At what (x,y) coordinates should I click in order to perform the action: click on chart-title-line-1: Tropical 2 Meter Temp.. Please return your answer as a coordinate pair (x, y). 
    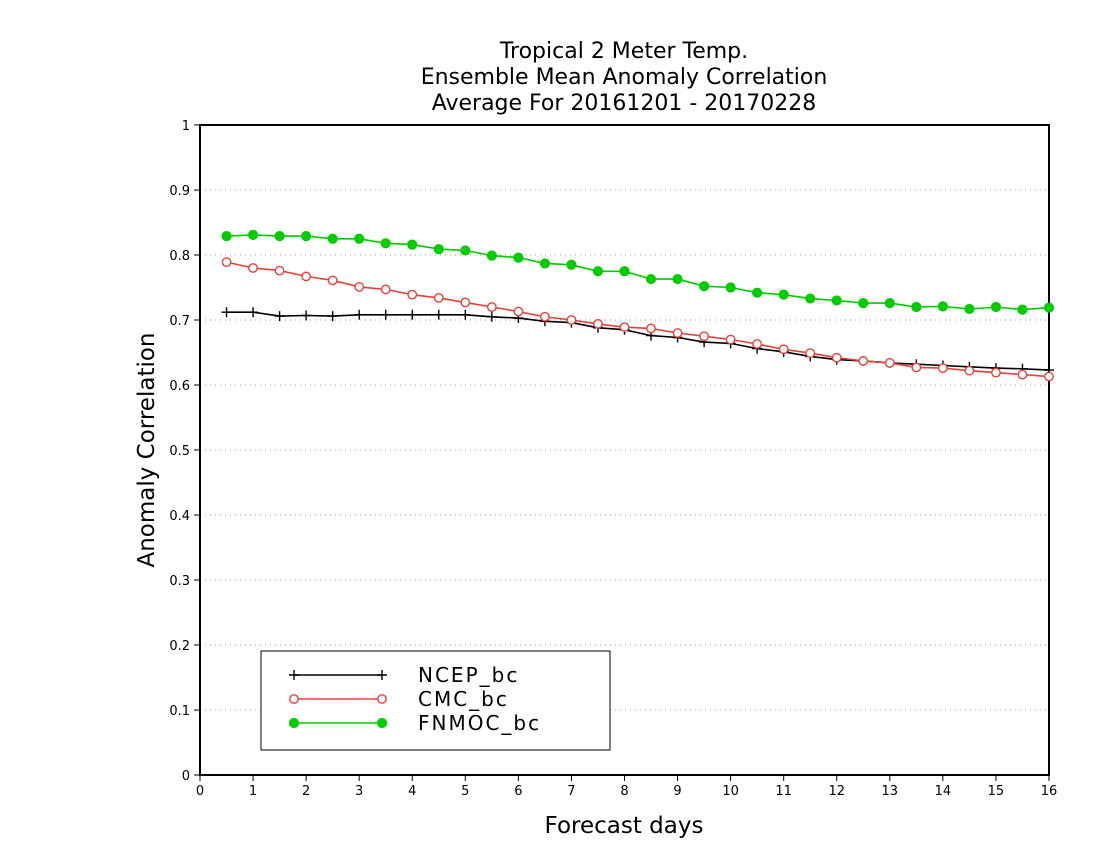
    Looking at the image, I should click on (623, 51).